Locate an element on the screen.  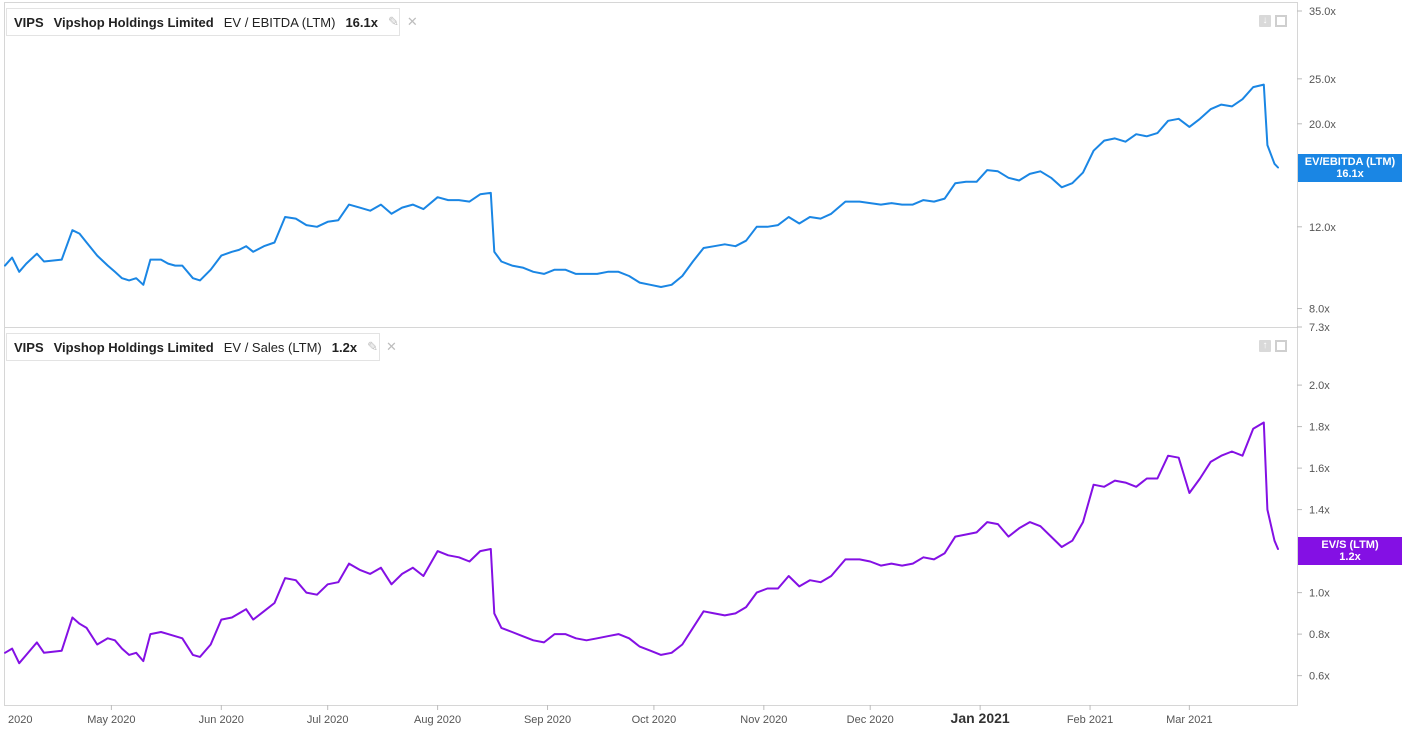
y-tick-label: 25.0x is located at coordinates (1322, 80).